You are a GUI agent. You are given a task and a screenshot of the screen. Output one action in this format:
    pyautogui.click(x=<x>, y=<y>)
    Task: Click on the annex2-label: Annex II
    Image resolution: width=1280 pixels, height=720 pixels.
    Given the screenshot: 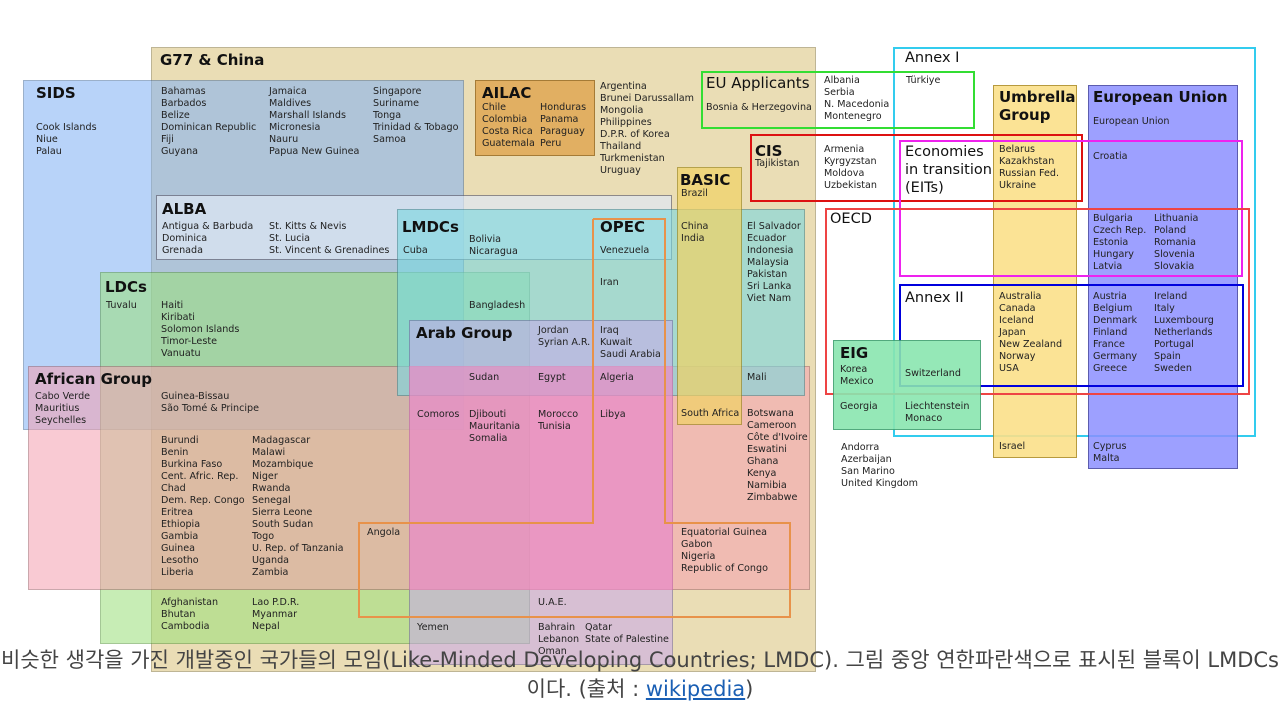 What is the action you would take?
    pyautogui.click(x=934, y=298)
    